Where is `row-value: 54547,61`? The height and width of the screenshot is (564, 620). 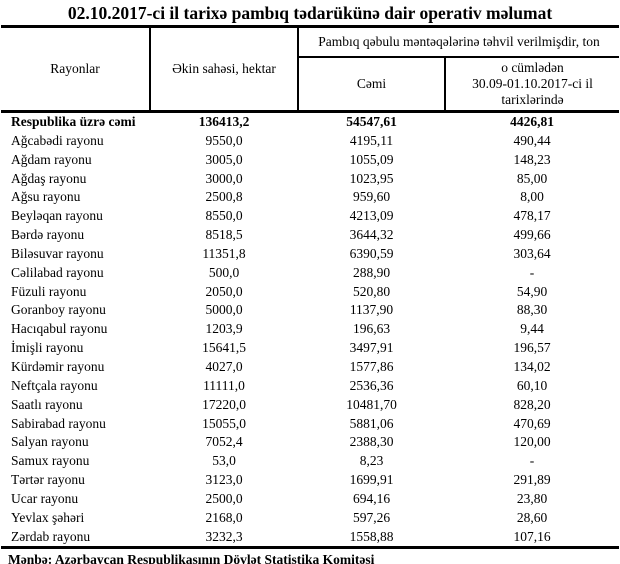 row-value: 54547,61 is located at coordinates (371, 121).